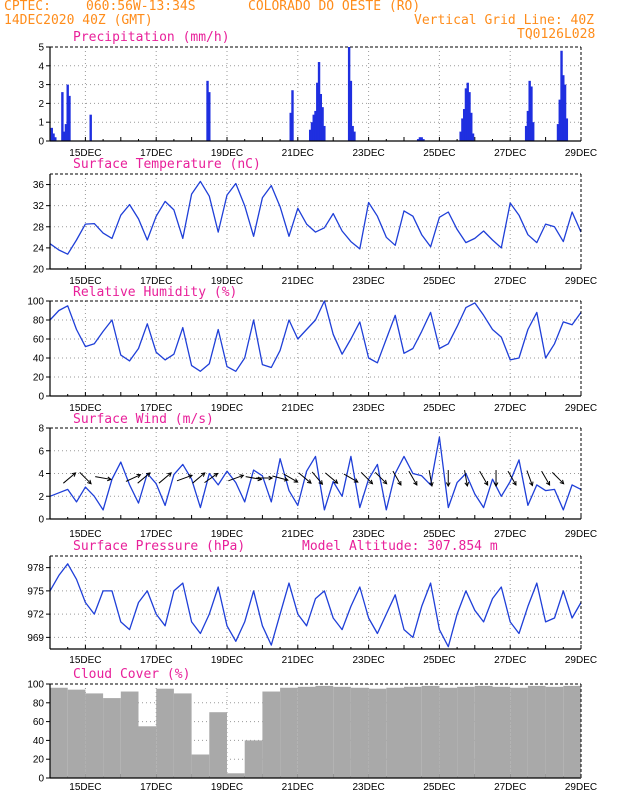  Describe the element at coordinates (41, 520) in the screenshot. I see `wind-ytick: 0` at that location.